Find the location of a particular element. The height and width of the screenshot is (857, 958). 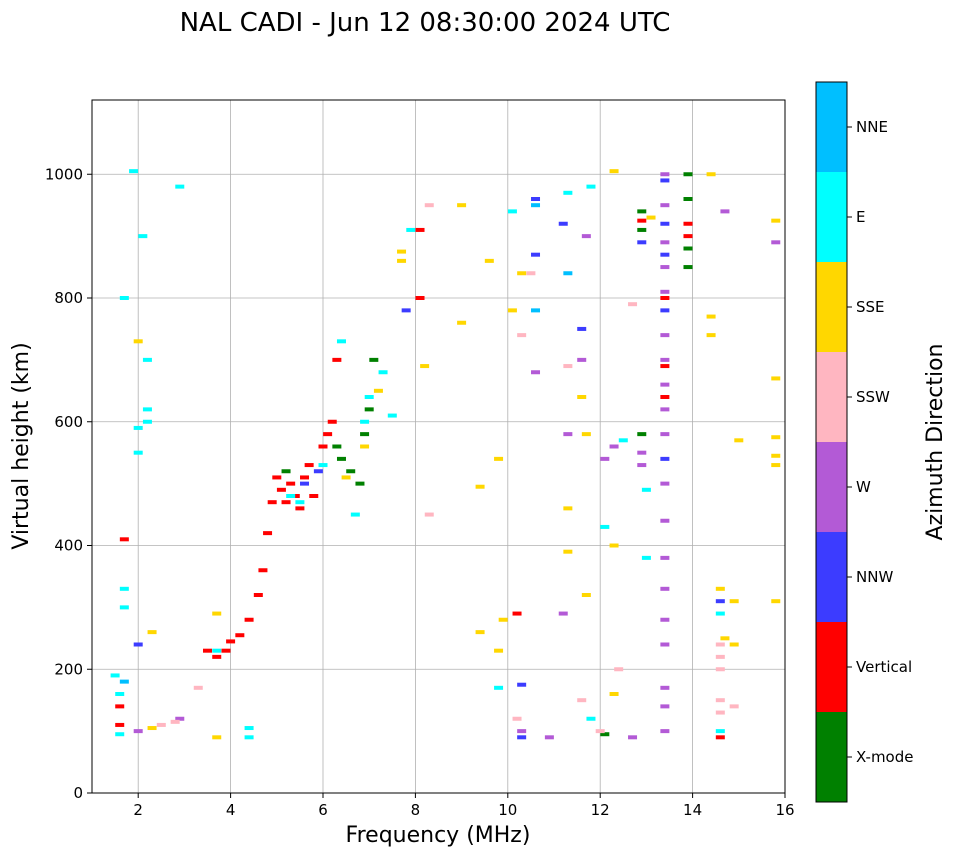

chart-title: NAL CADI - Jun 12 08:30:00 2024 UTC is located at coordinates (425, 23).